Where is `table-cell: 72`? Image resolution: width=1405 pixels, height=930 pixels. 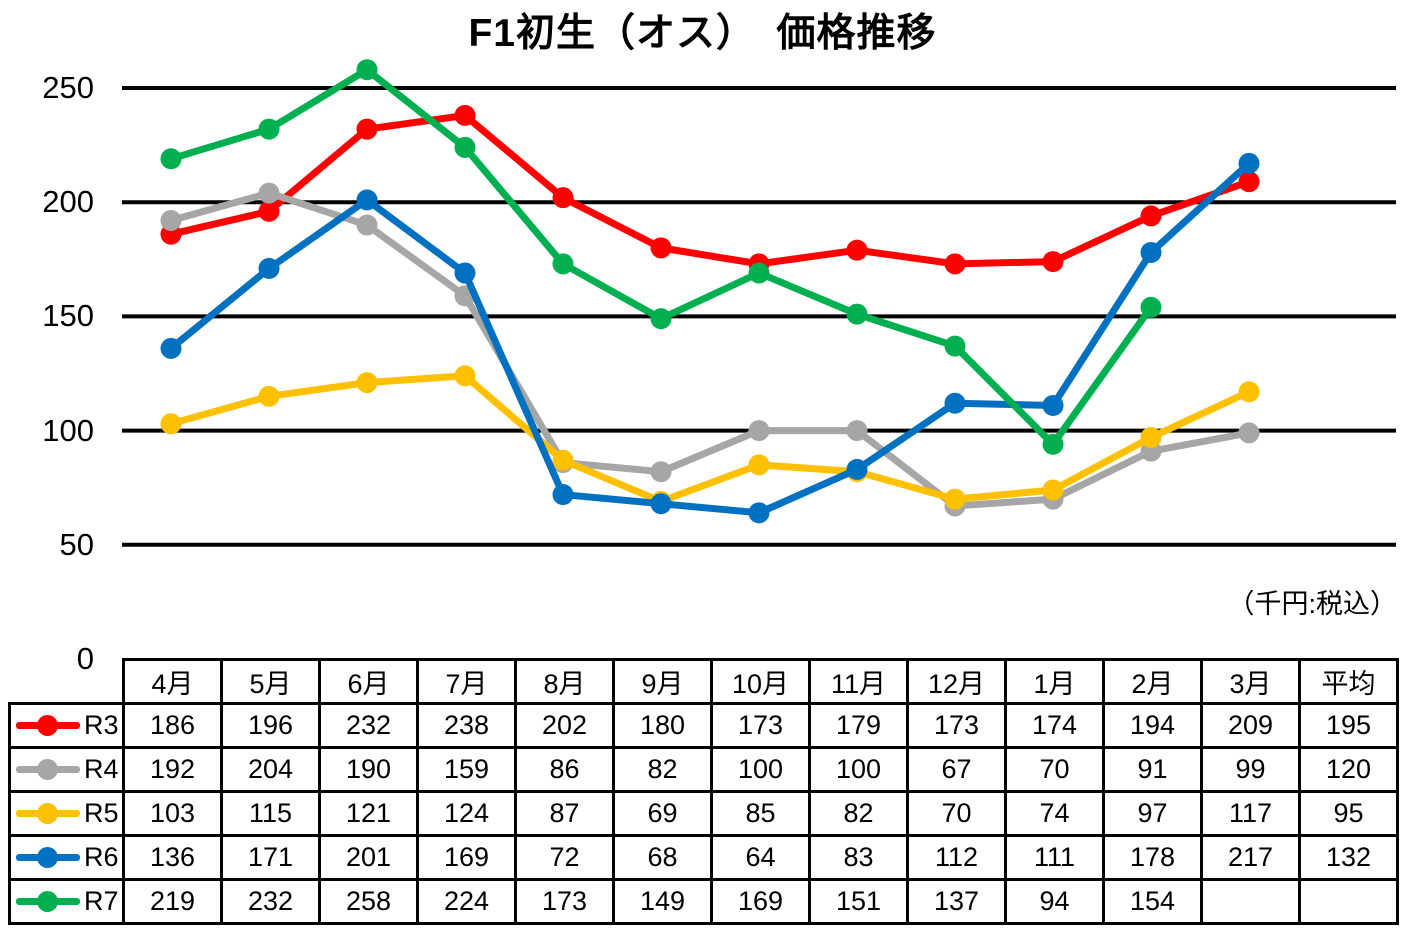 table-cell: 72 is located at coordinates (564, 857).